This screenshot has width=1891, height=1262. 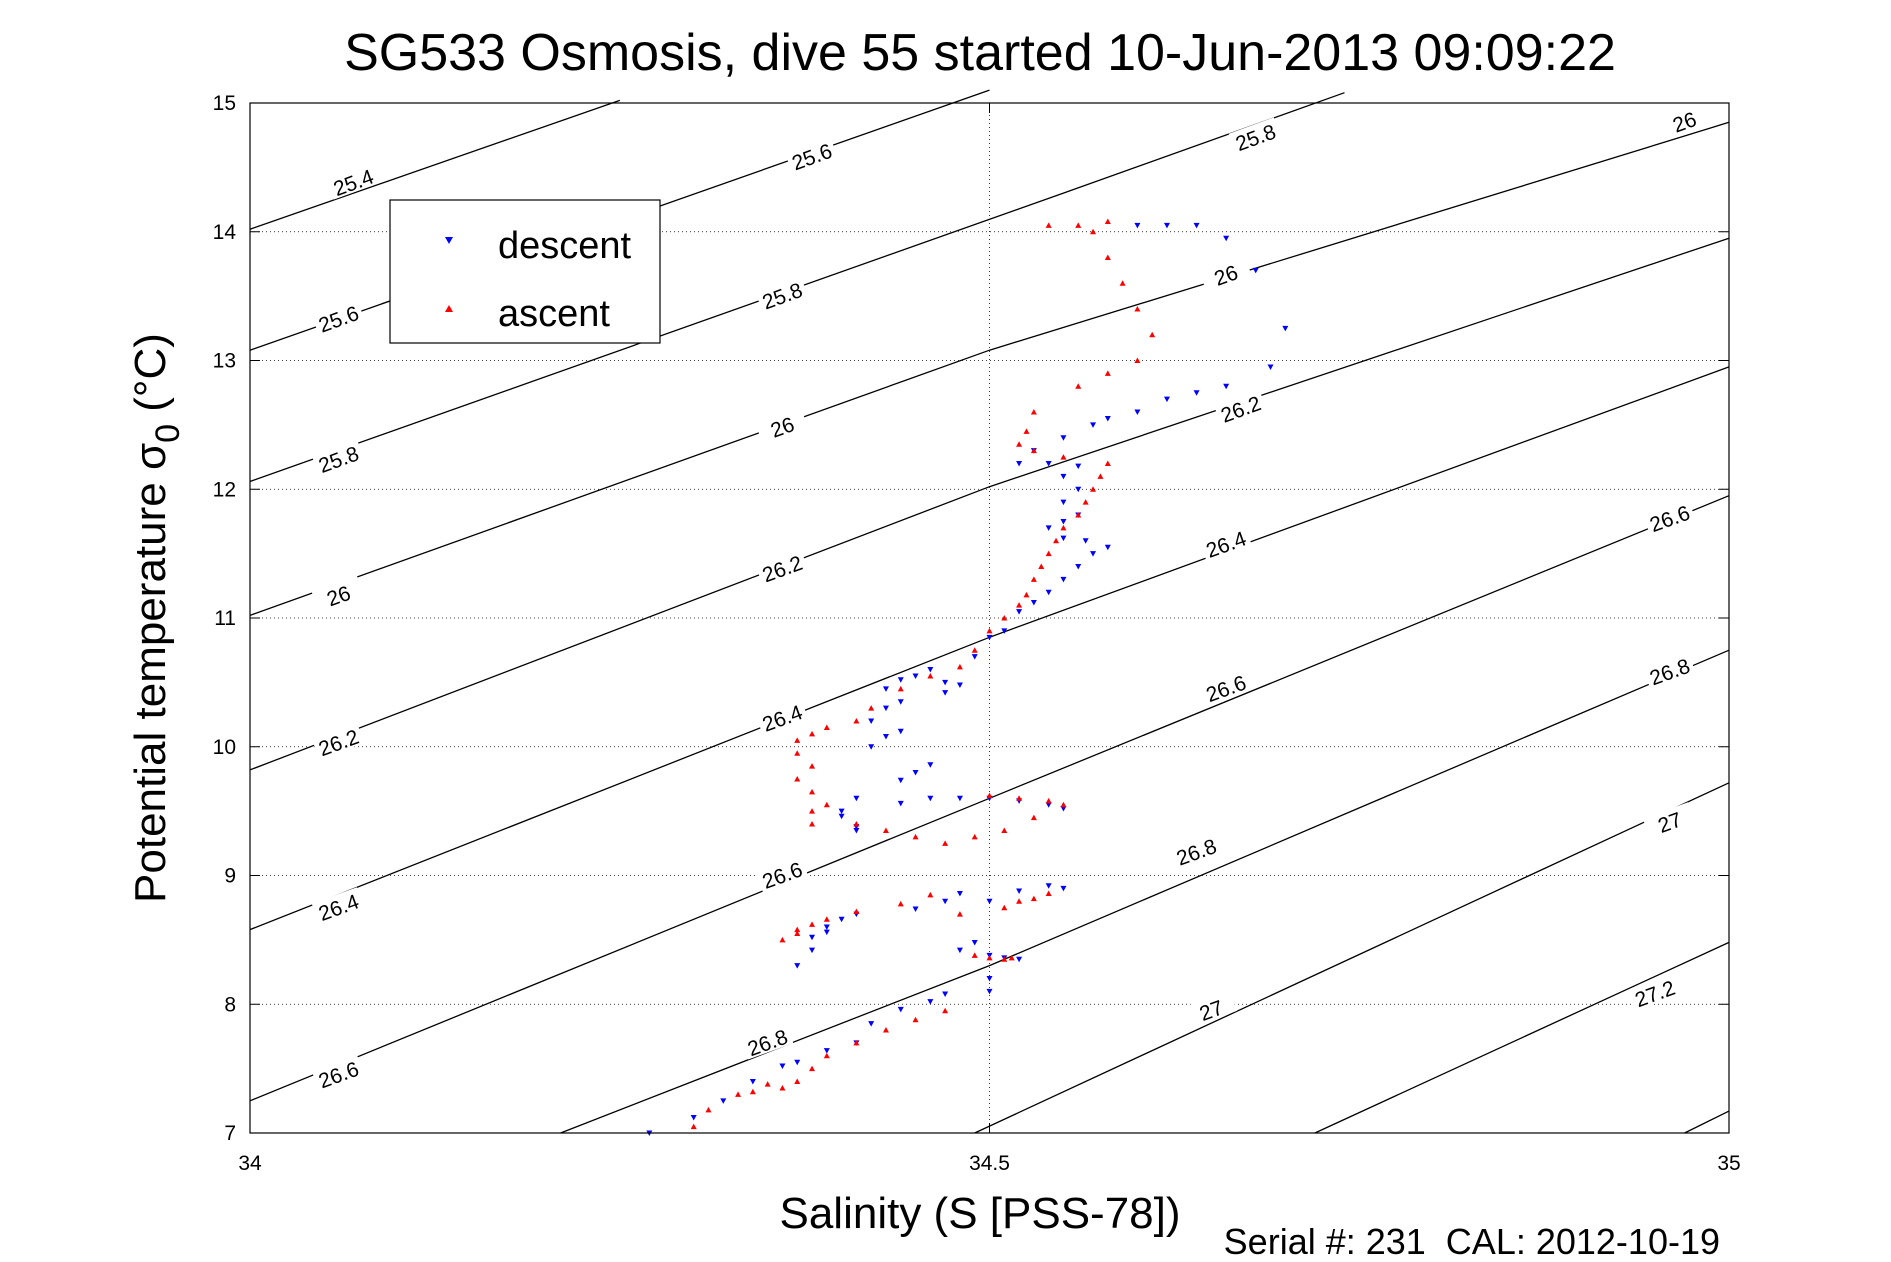 What do you see at coordinates (449, 308) in the screenshot?
I see `legend-ascent-marker` at bounding box center [449, 308].